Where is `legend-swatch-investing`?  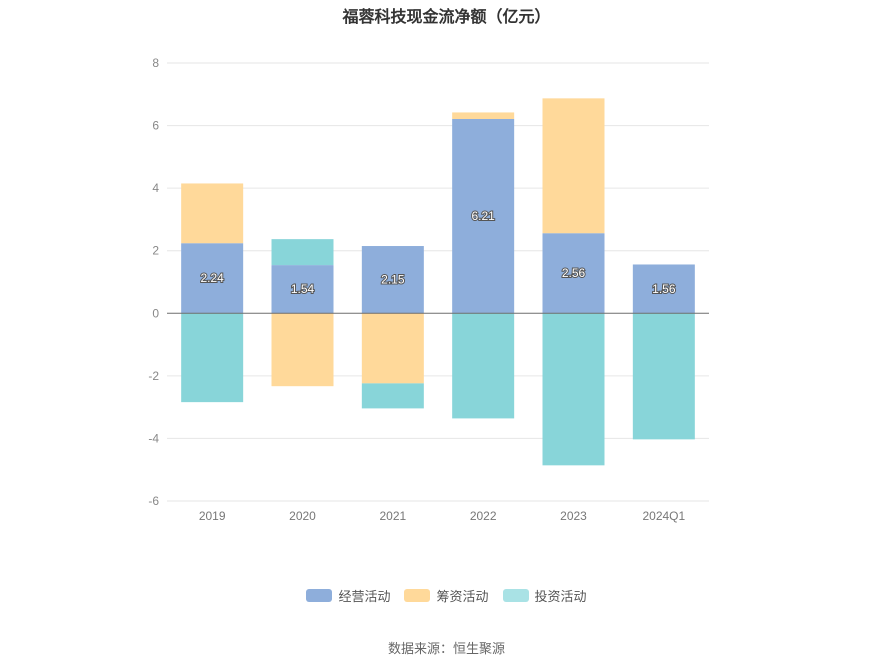
legend-swatch-investing is located at coordinates (515, 595).